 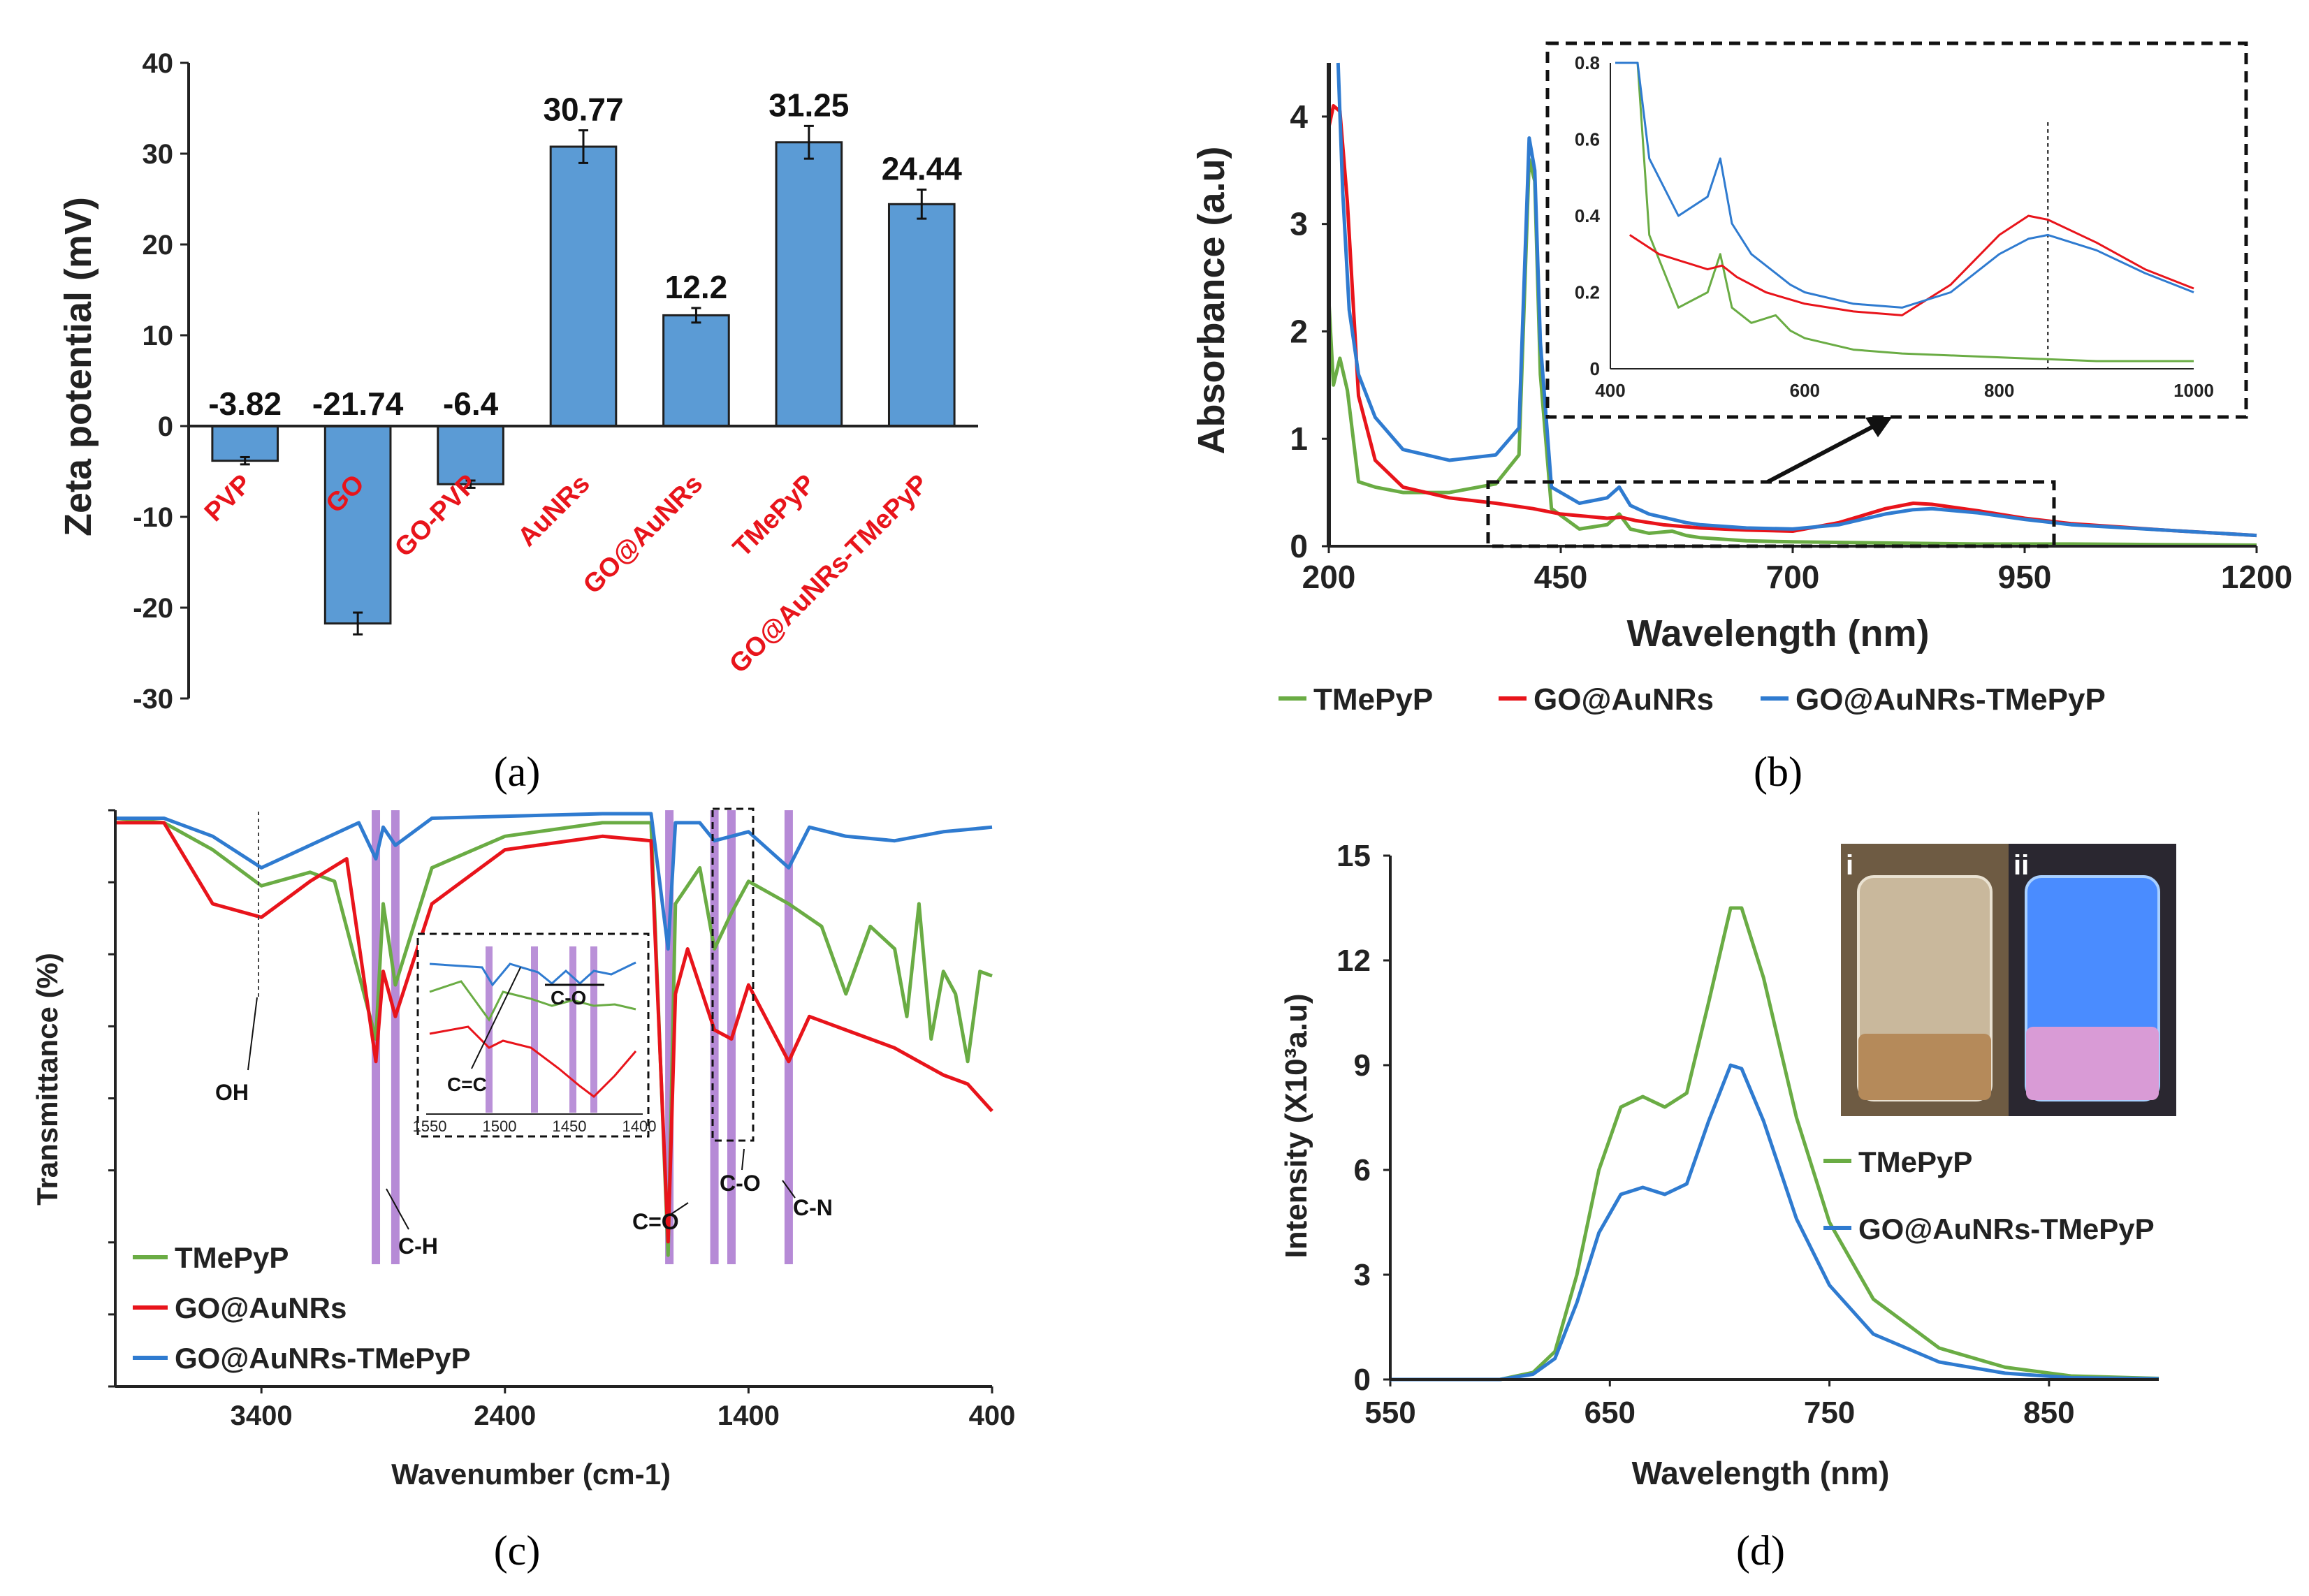 What do you see at coordinates (1904, 185) in the screenshot?
I see `panel-b-inset-series-line` at bounding box center [1904, 185].